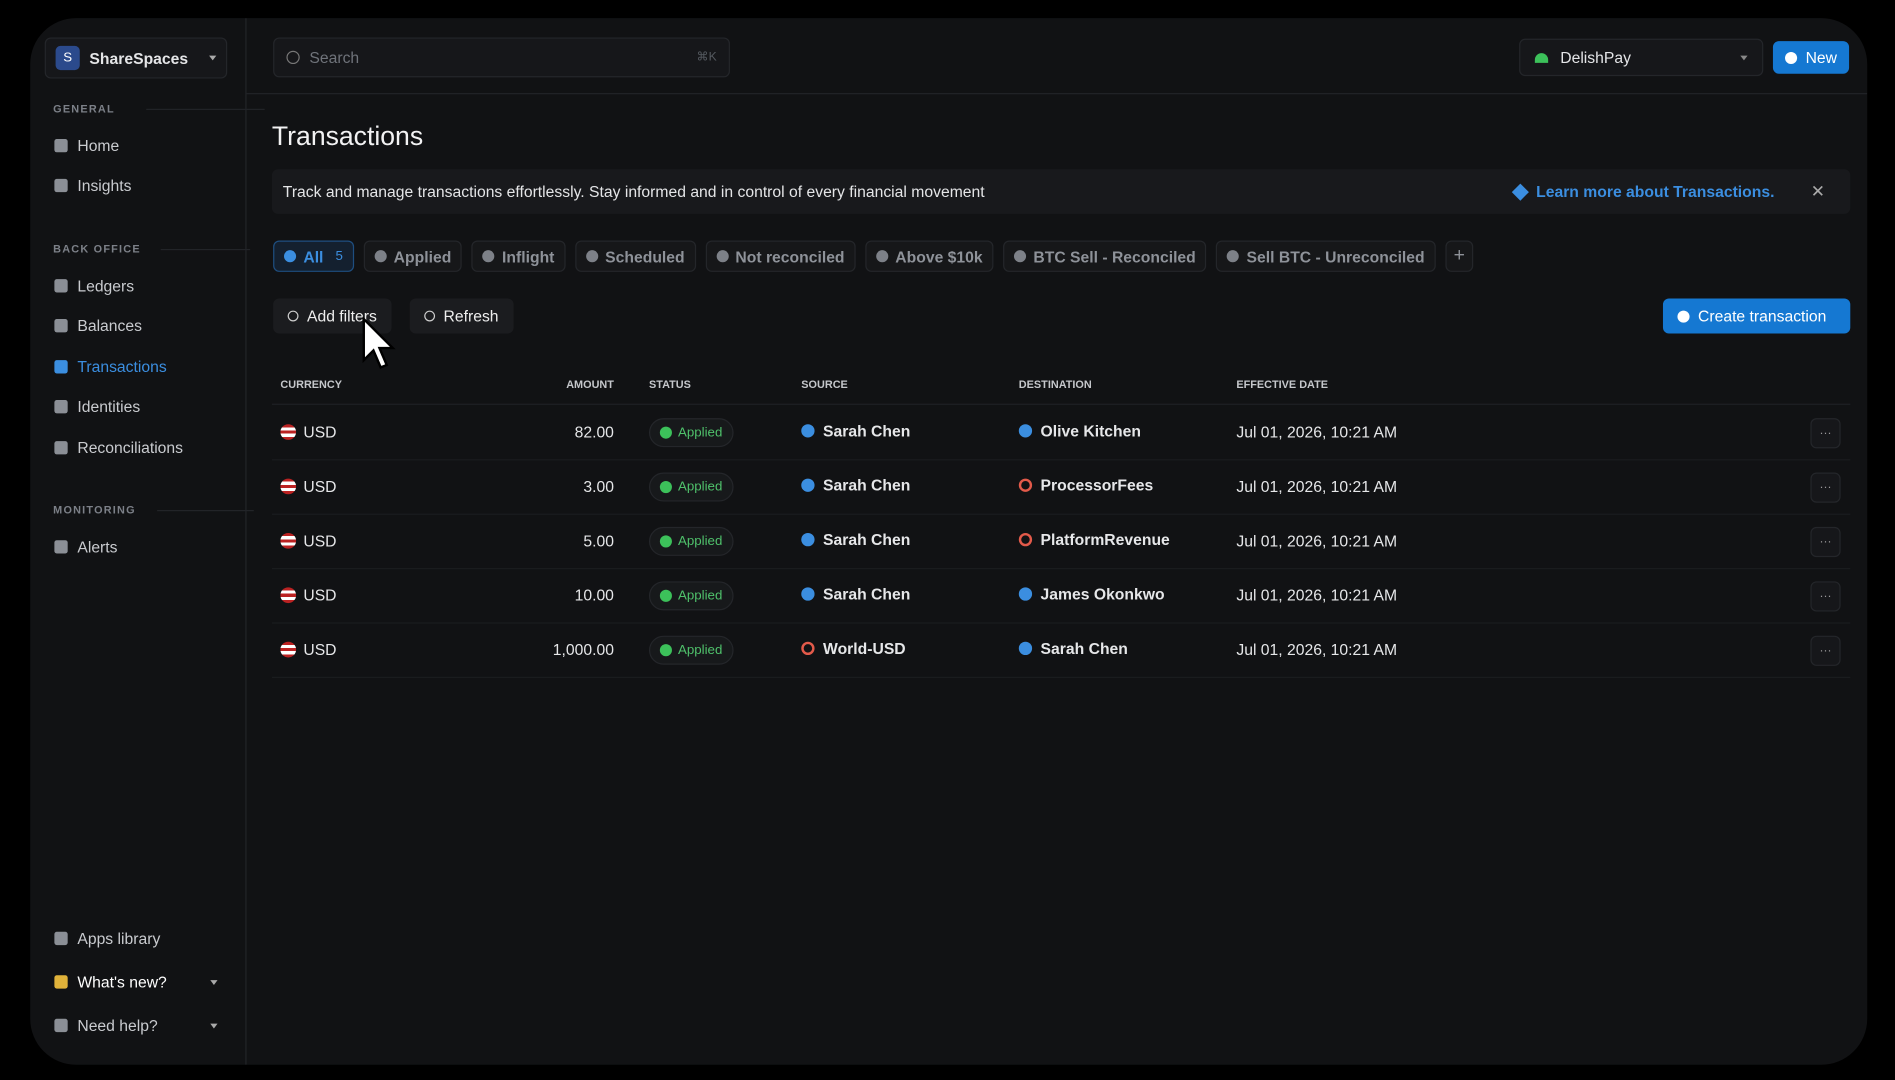 Image resolution: width=1895 pixels, height=1080 pixels. What do you see at coordinates (1641, 57) in the screenshot?
I see `organization-selector: DelishPay` at bounding box center [1641, 57].